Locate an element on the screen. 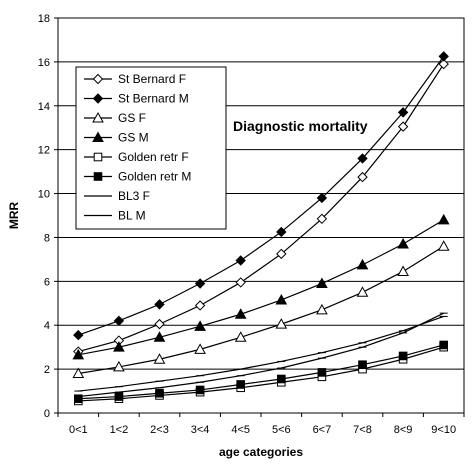 This screenshot has height=464, width=474. legend-item: GS F is located at coordinates (115, 118).